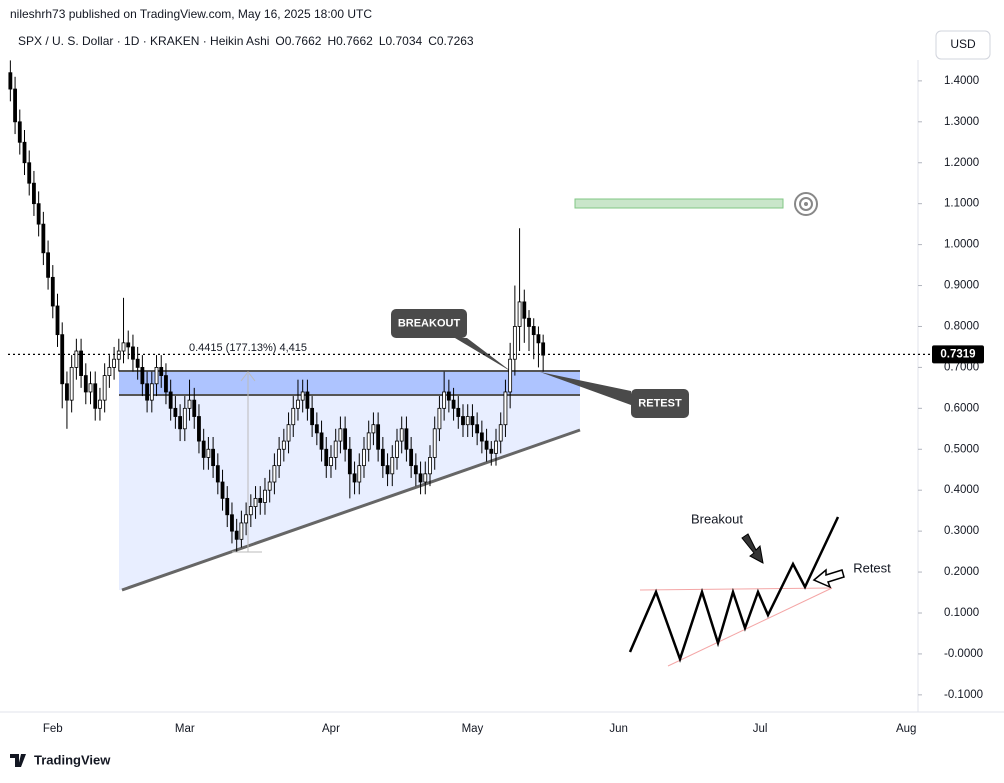 The image size is (1004, 783). Describe the element at coordinates (18, 760) in the screenshot. I see `brand-logo` at that location.